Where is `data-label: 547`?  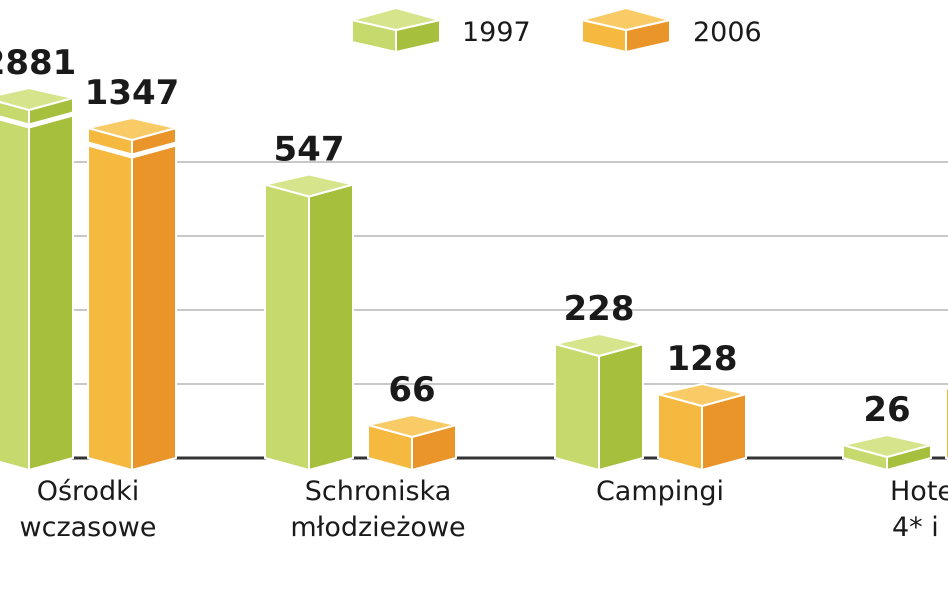 data-label: 547 is located at coordinates (309, 150).